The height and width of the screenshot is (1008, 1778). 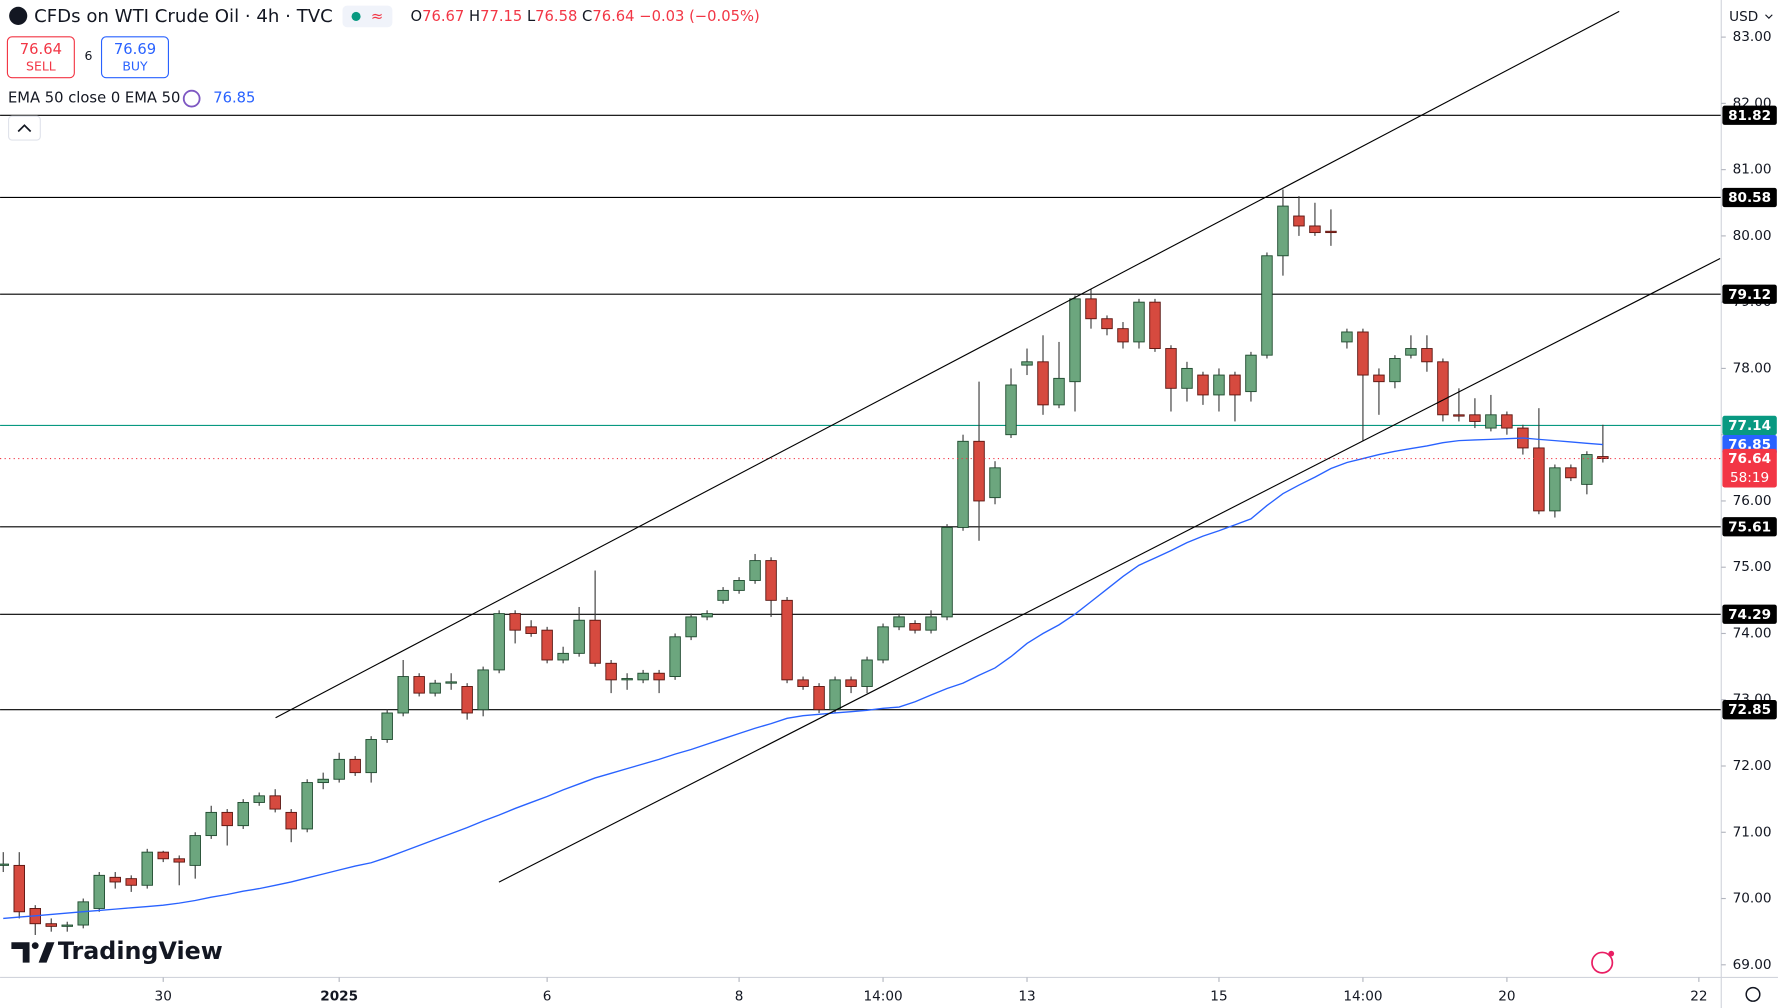 What do you see at coordinates (191, 98) in the screenshot?
I see `indicator-icon` at bounding box center [191, 98].